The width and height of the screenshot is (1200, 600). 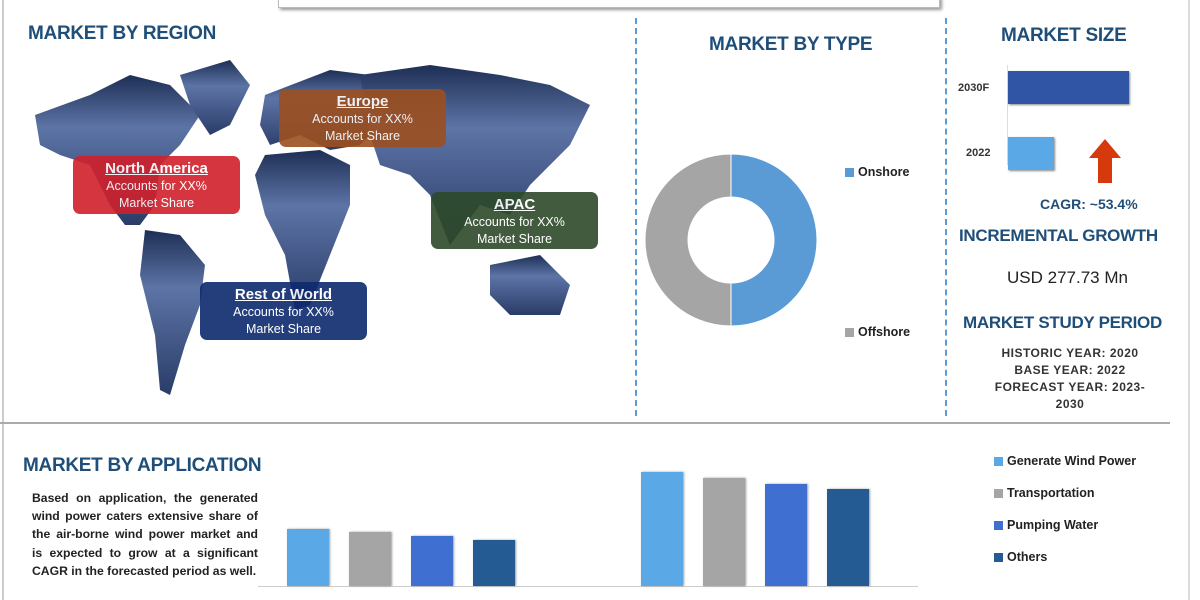 What do you see at coordinates (1070, 370) in the screenshot?
I see `base-year: BASE YEAR: 2022` at bounding box center [1070, 370].